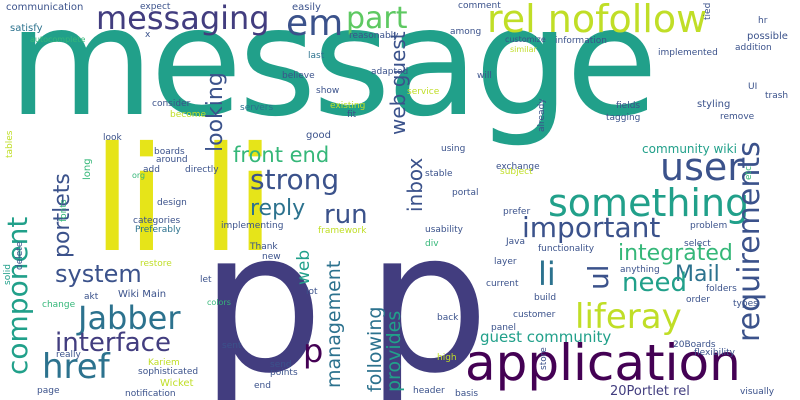 This screenshot has height=400, width=800. Describe the element at coordinates (206, 280) in the screenshot. I see `word-let: let` at that location.